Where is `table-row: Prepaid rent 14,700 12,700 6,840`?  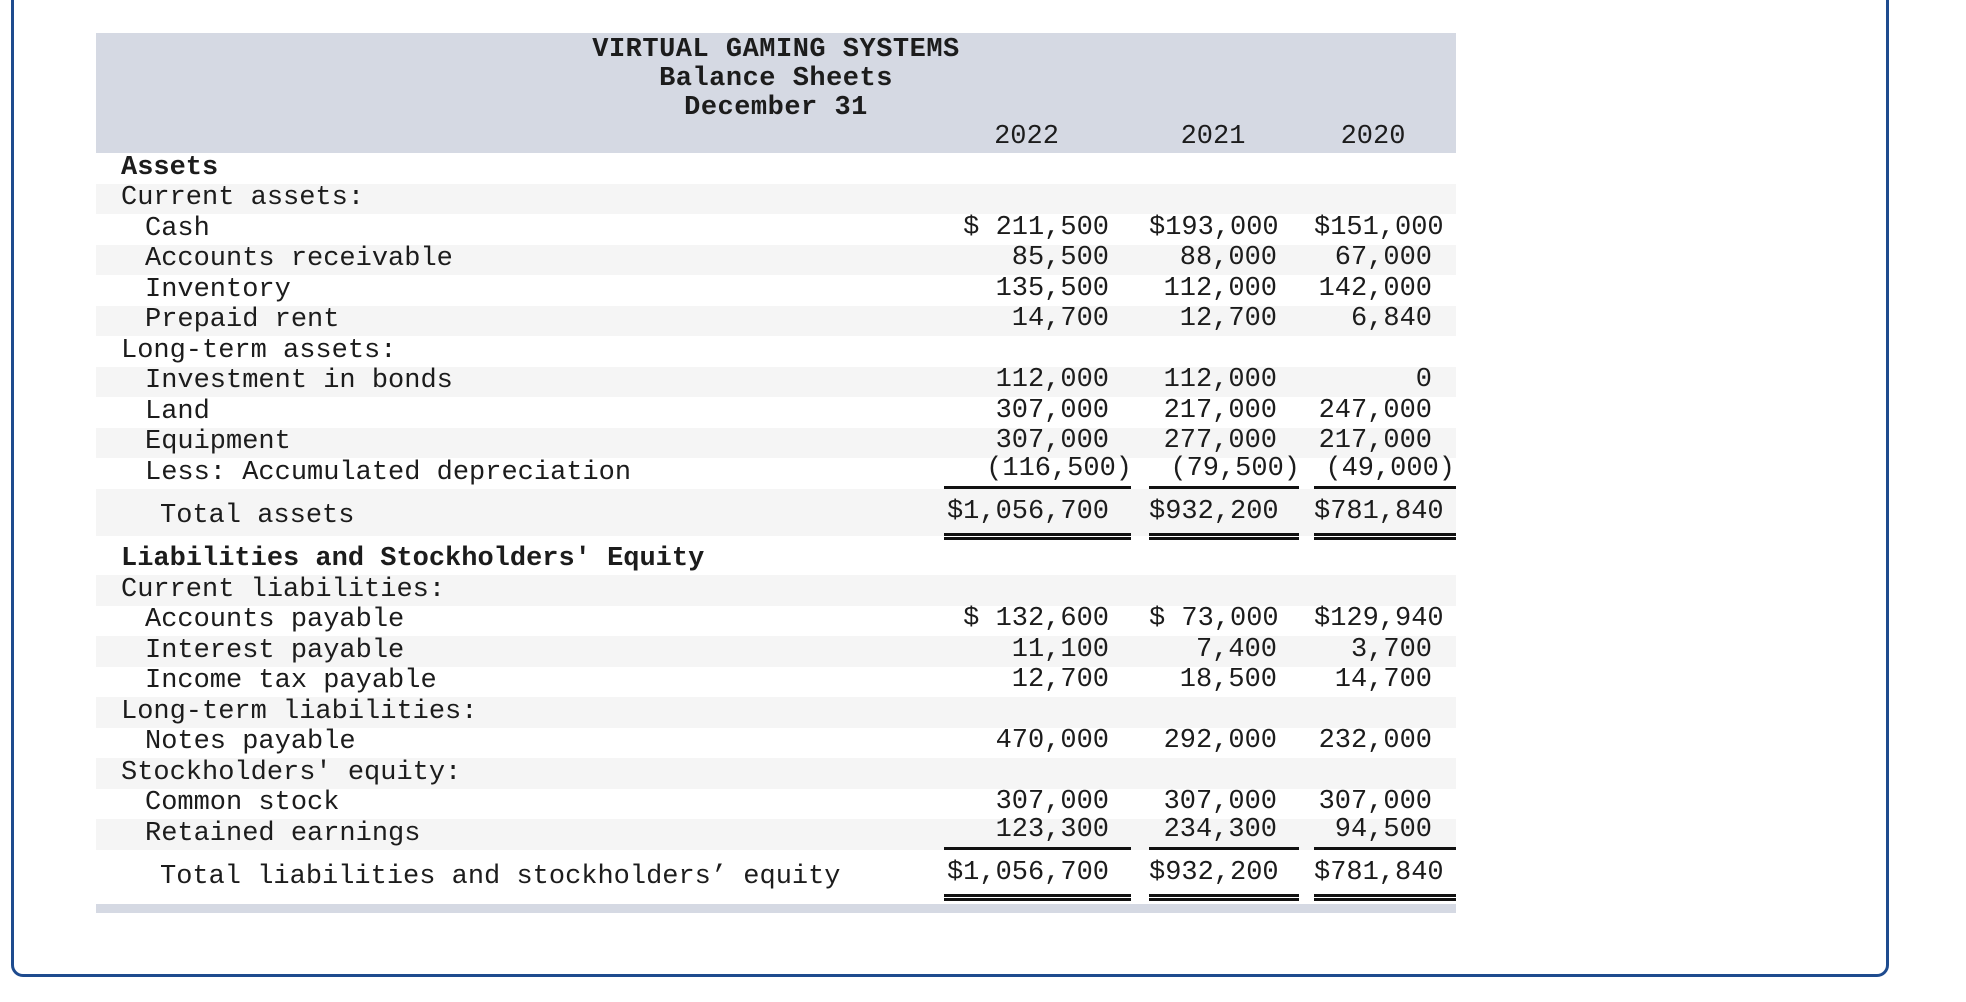 table-row: Prepaid rent 14,700 12,700 6,840 is located at coordinates (776, 320).